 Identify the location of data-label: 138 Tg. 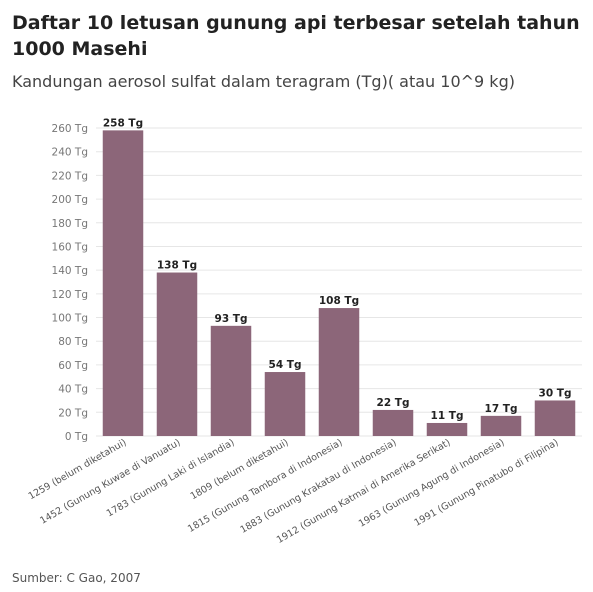
(177, 266).